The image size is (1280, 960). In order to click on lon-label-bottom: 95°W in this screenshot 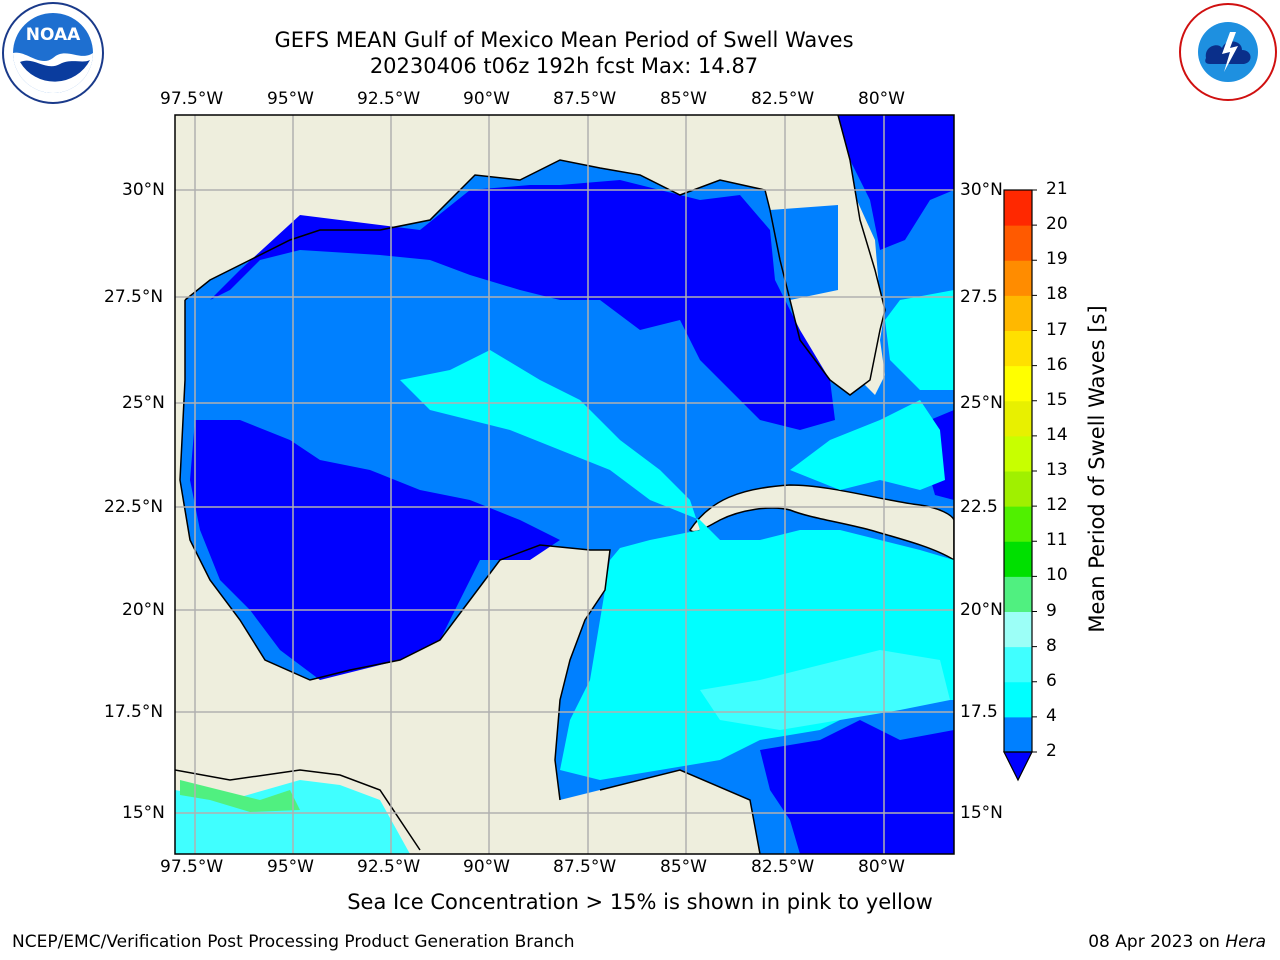, I will do `click(290, 867)`.